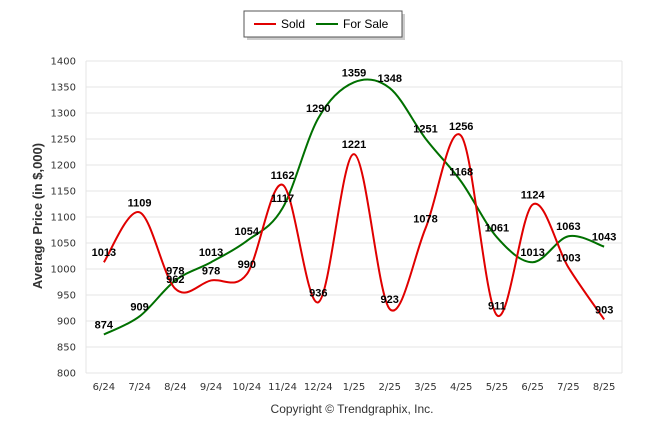 This screenshot has width=646, height=434. Describe the element at coordinates (283, 176) in the screenshot. I see `data-label-sold: 1162` at that location.